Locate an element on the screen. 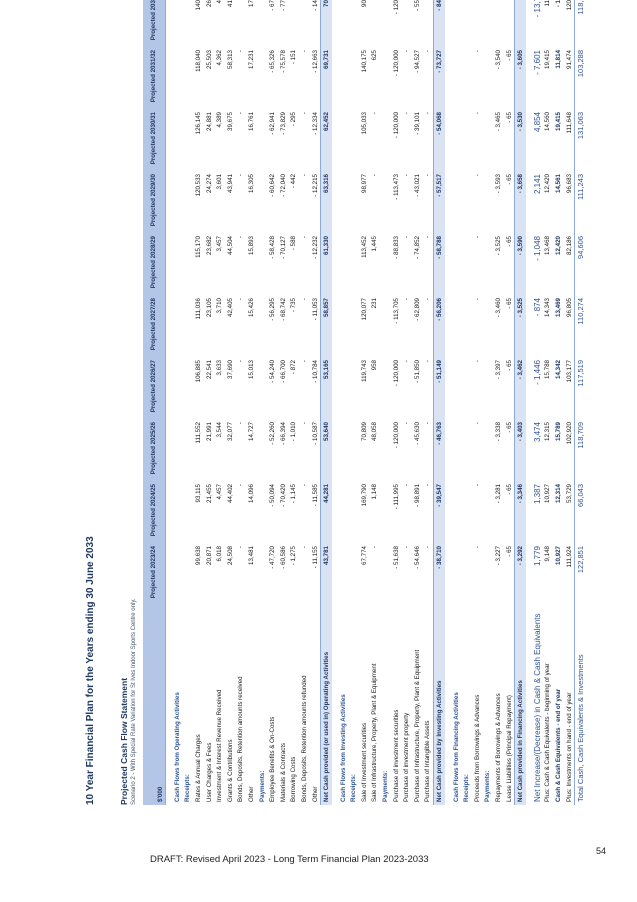 This screenshot has height=902, width=637. row-value: 24,508 is located at coordinates (230, 555).